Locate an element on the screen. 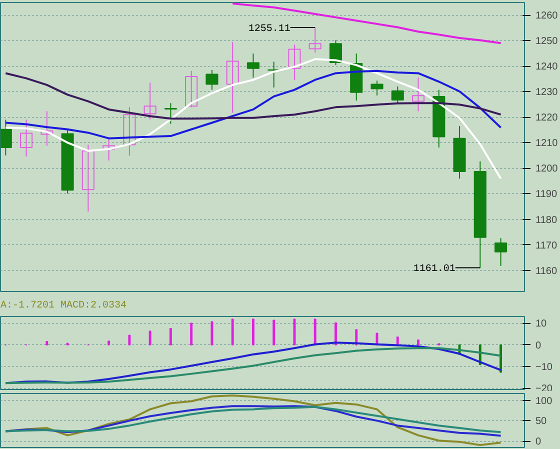 Image resolution: width=560 pixels, height=449 pixels. y-tick-label: 100 is located at coordinates (544, 401).